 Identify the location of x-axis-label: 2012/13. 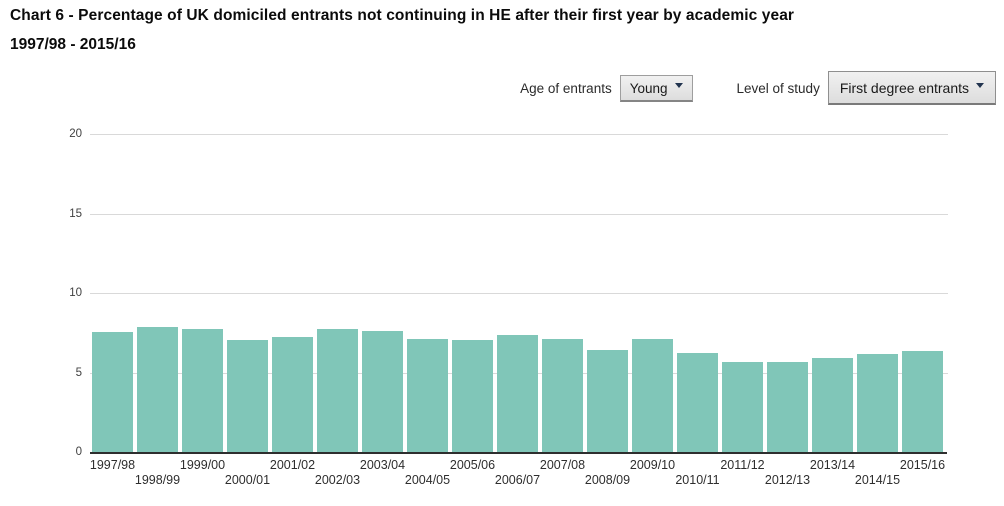
(787, 480).